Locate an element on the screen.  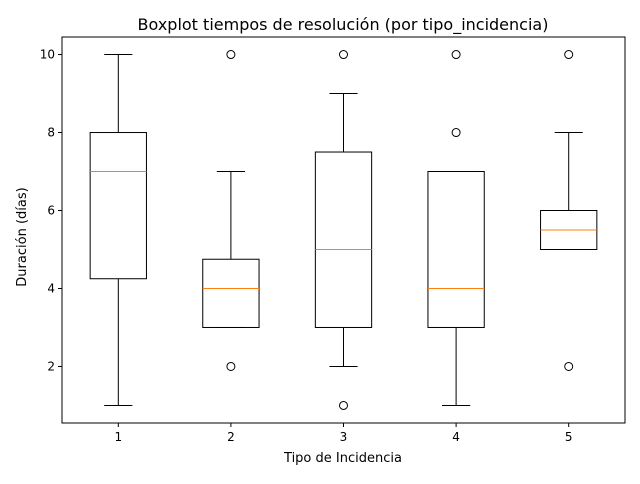
x-tick-label: 2 is located at coordinates (231, 437).